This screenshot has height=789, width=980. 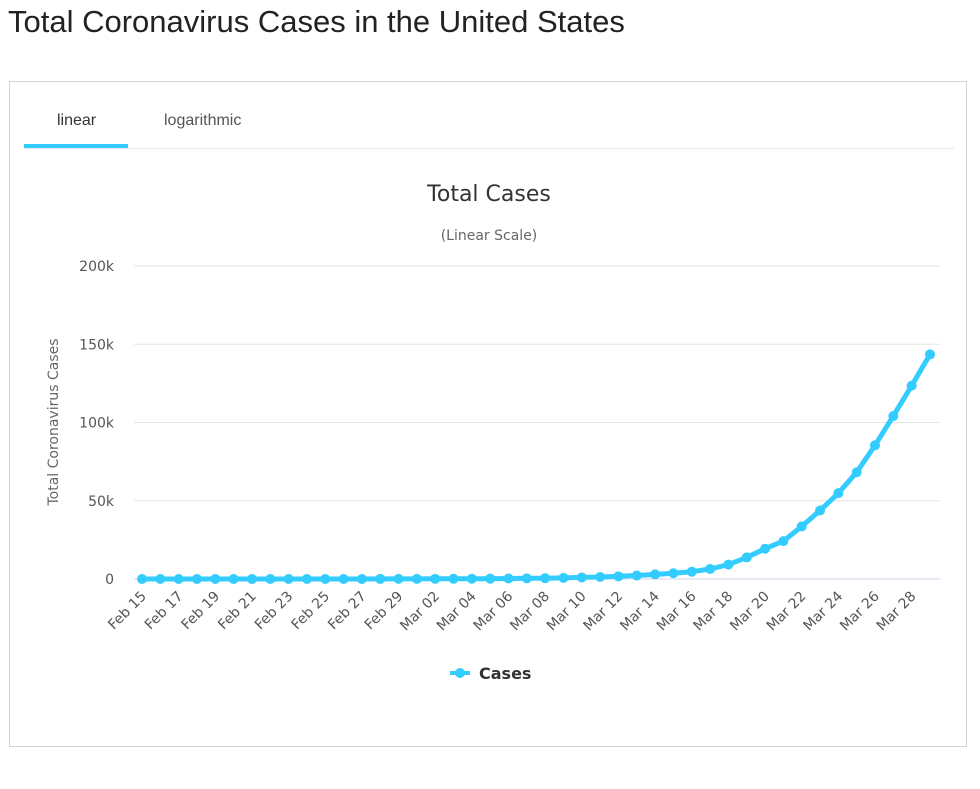 I want to click on y-tick-label: 0, so click(x=109, y=580).